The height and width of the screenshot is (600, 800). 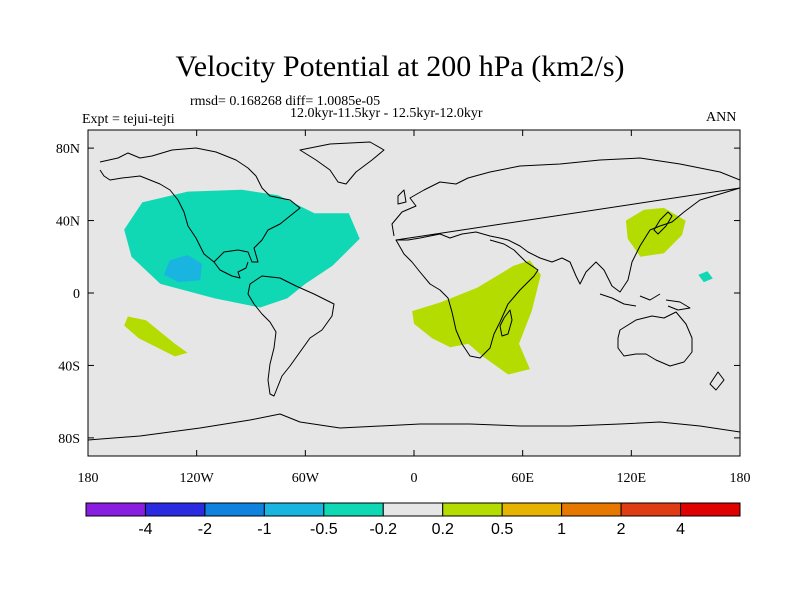 I want to click on colorbar-label: -2, so click(x=205, y=529).